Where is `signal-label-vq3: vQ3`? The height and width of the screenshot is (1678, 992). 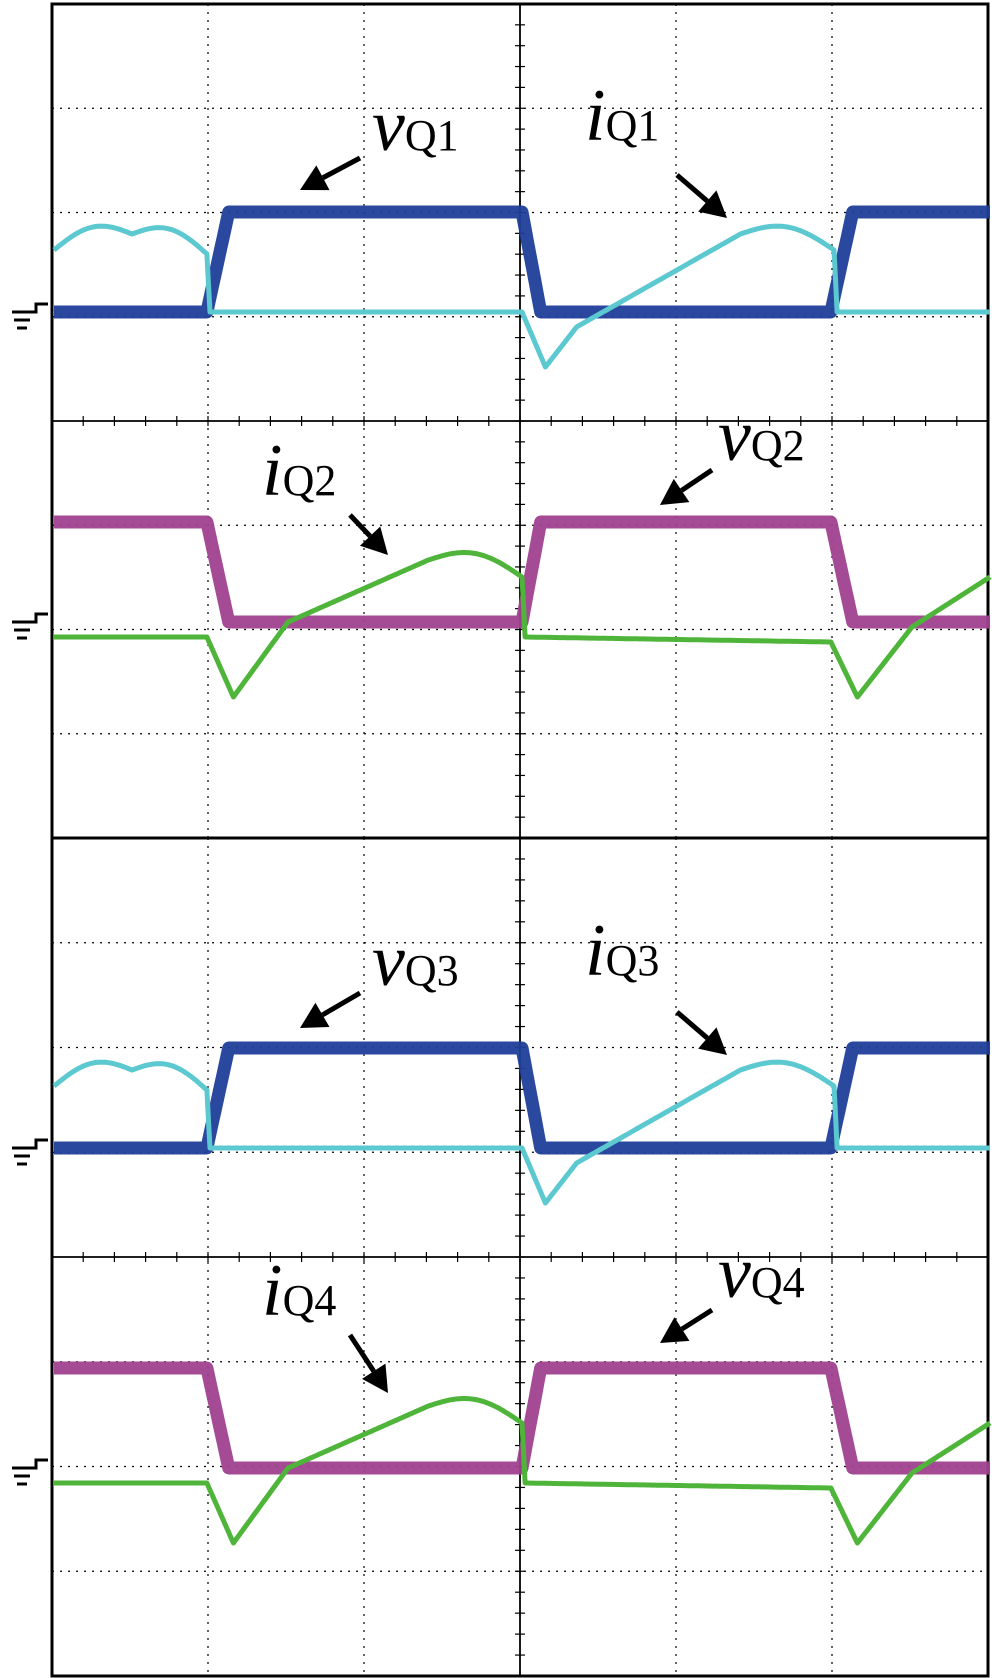
signal-label-vq3: vQ3 is located at coordinates (415, 961).